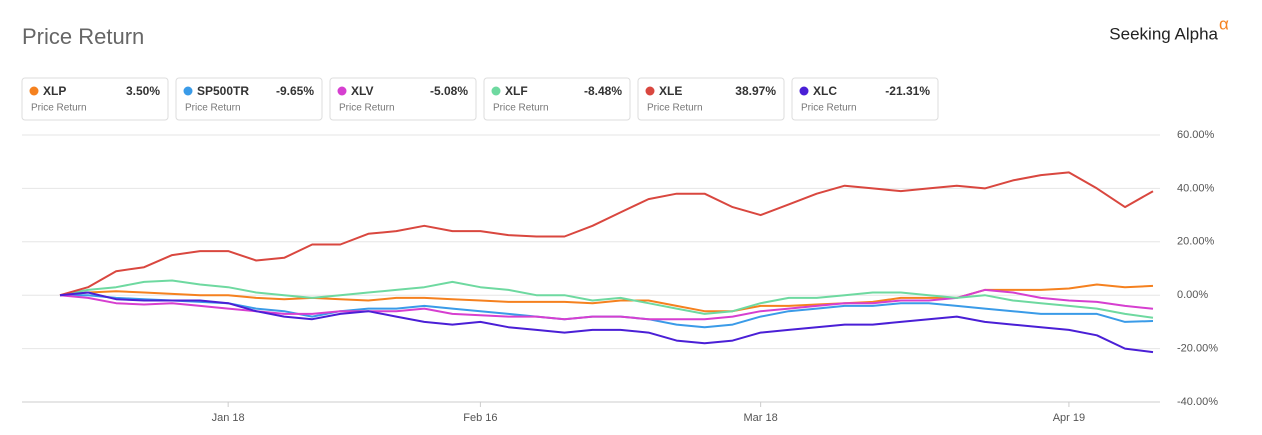 This screenshot has height=435, width=1262. I want to click on legend-return: -8.48%, so click(603, 91).